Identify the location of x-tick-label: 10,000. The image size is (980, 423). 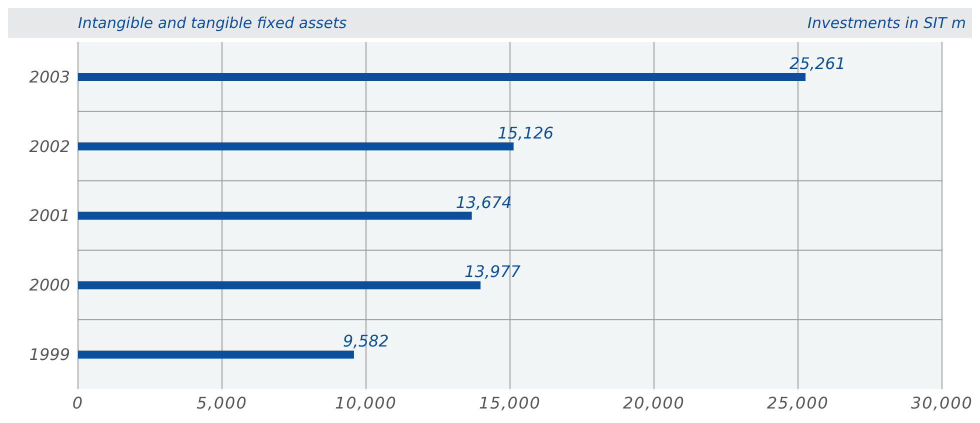
(366, 402).